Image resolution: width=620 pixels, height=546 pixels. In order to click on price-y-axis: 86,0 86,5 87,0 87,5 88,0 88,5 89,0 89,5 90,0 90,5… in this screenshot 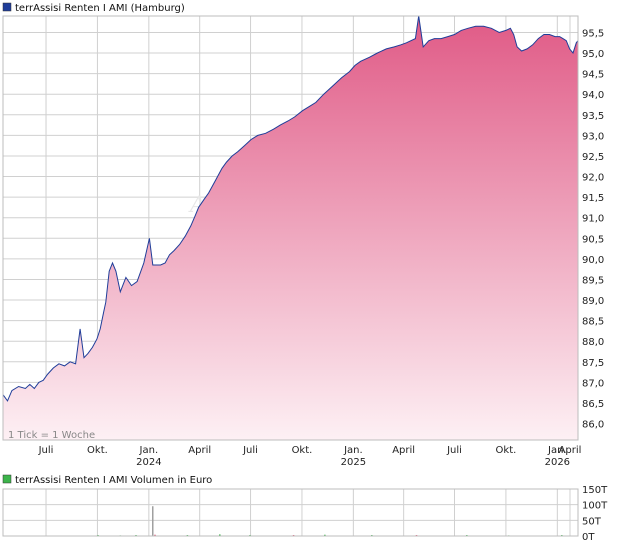, I will do `click(593, 229)`.